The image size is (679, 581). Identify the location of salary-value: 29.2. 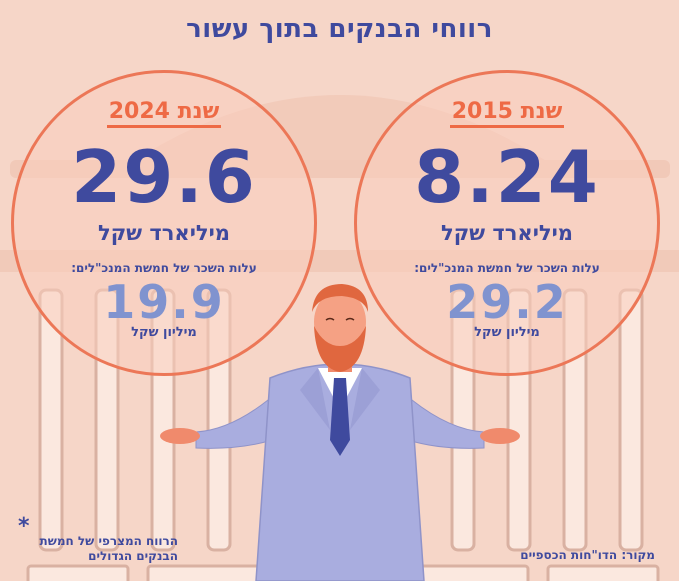
(507, 302).